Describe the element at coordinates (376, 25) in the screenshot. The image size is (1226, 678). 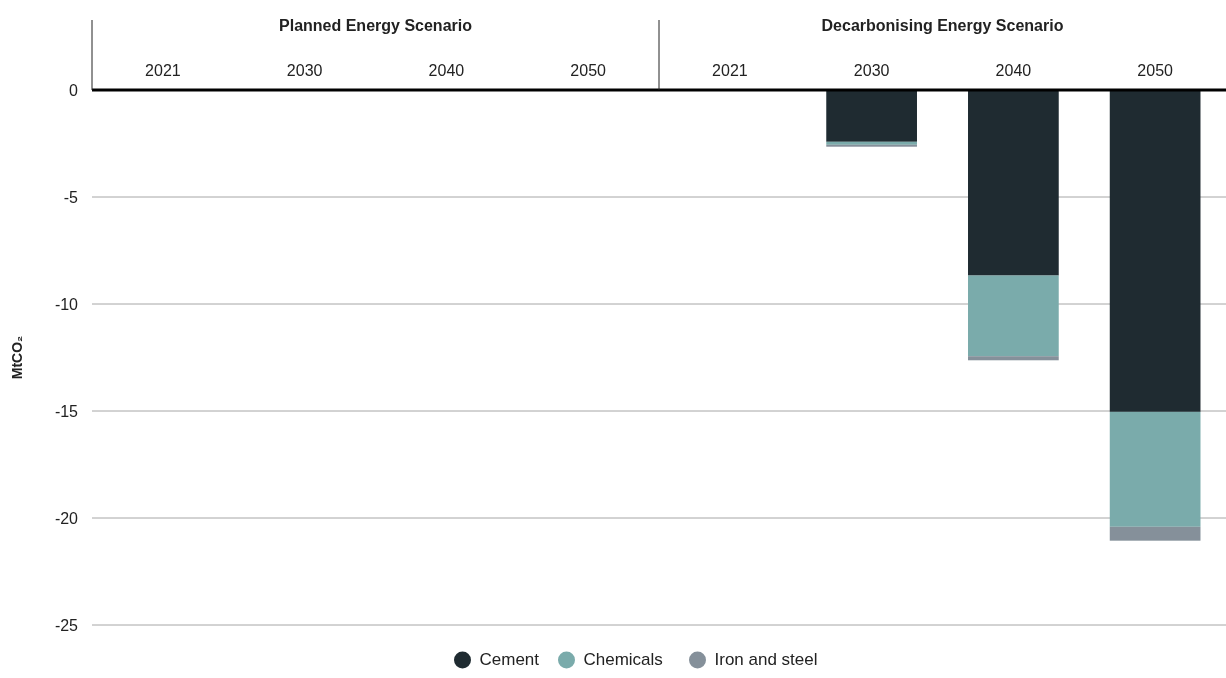
I see `text: Planned Energy Scenario` at that location.